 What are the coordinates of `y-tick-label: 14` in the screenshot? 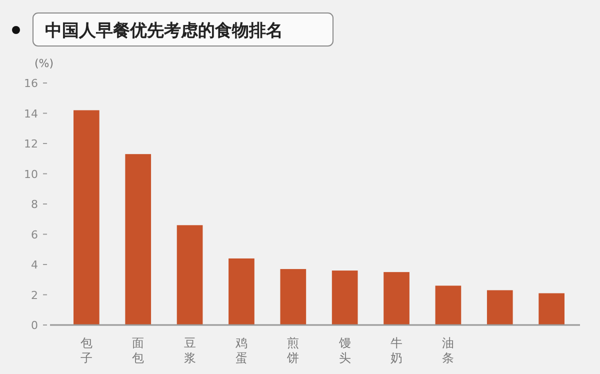 It's located at (31, 113).